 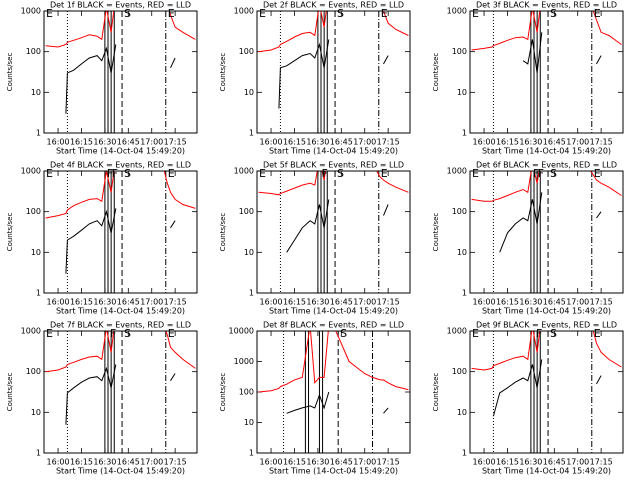 I want to click on chart-title: Det 2f BLACK = Events, RED = LLD, so click(x=333, y=5).